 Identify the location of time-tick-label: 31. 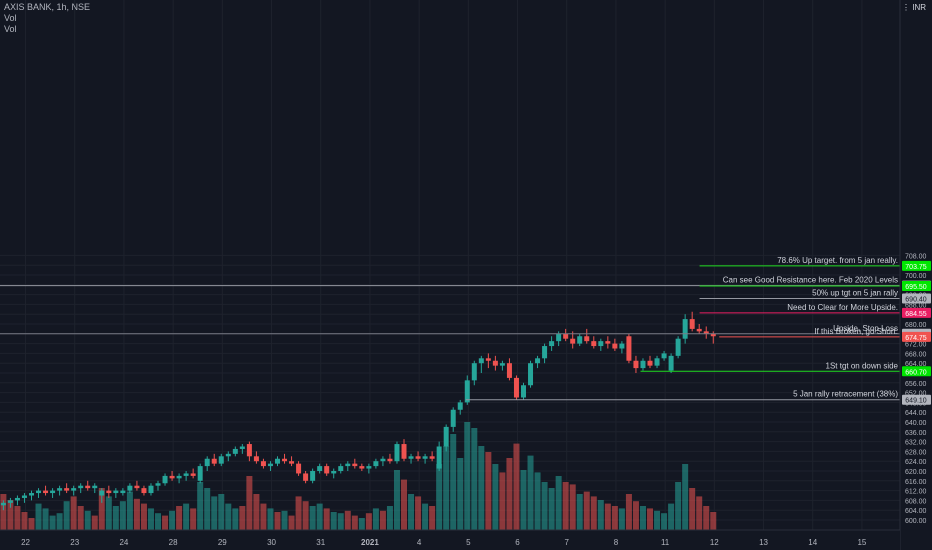
(320, 542).